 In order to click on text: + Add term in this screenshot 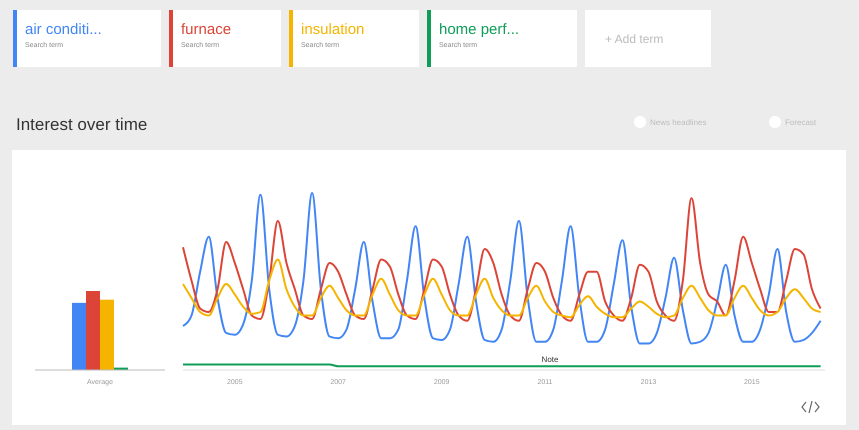, I will do `click(634, 39)`.